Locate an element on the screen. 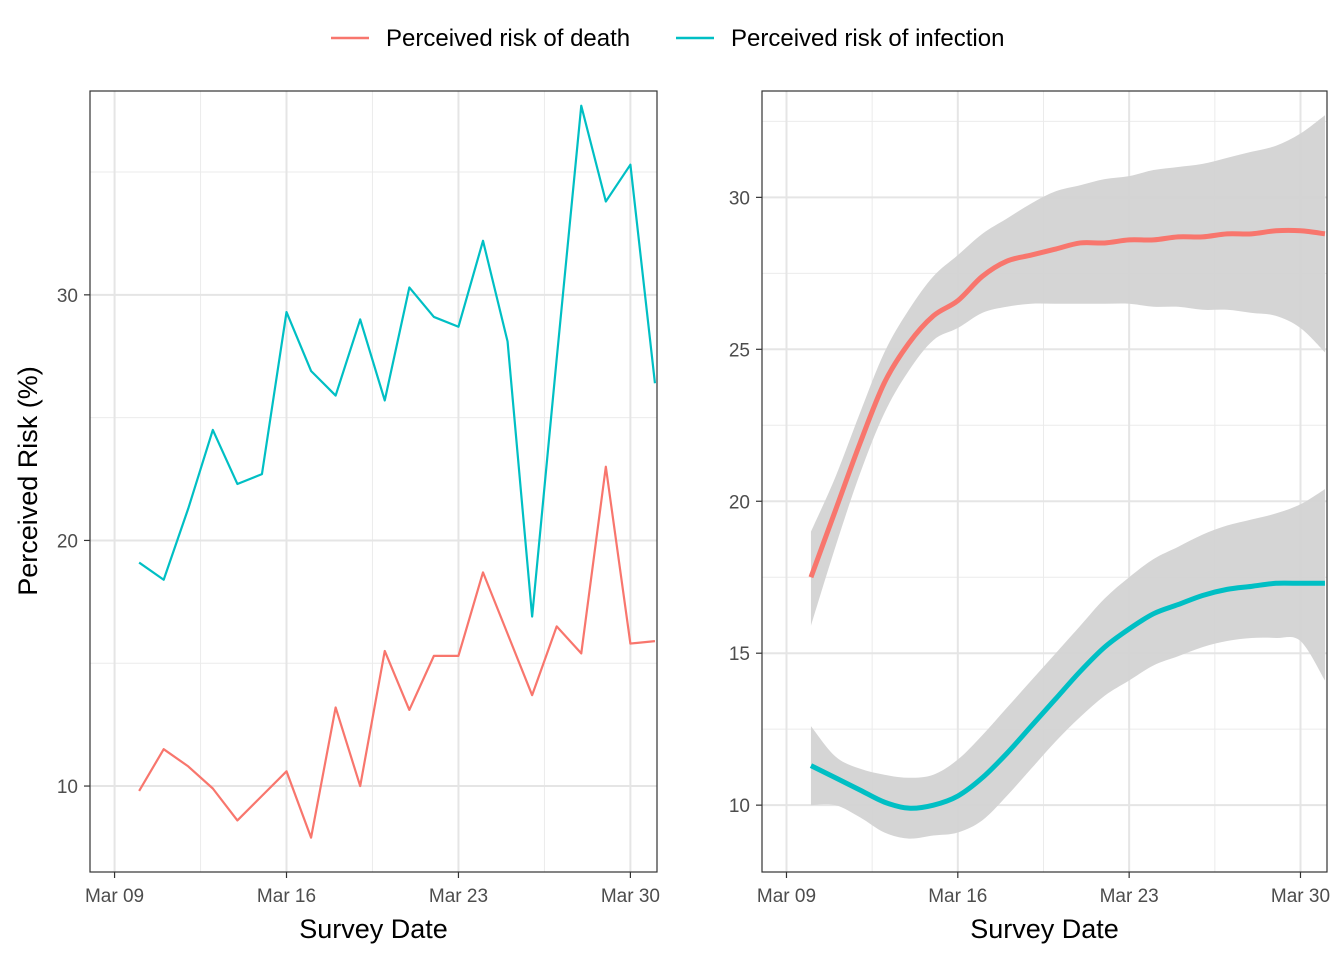 This screenshot has width=1344, height=960. left-y-tick-label: 20 is located at coordinates (67, 541).